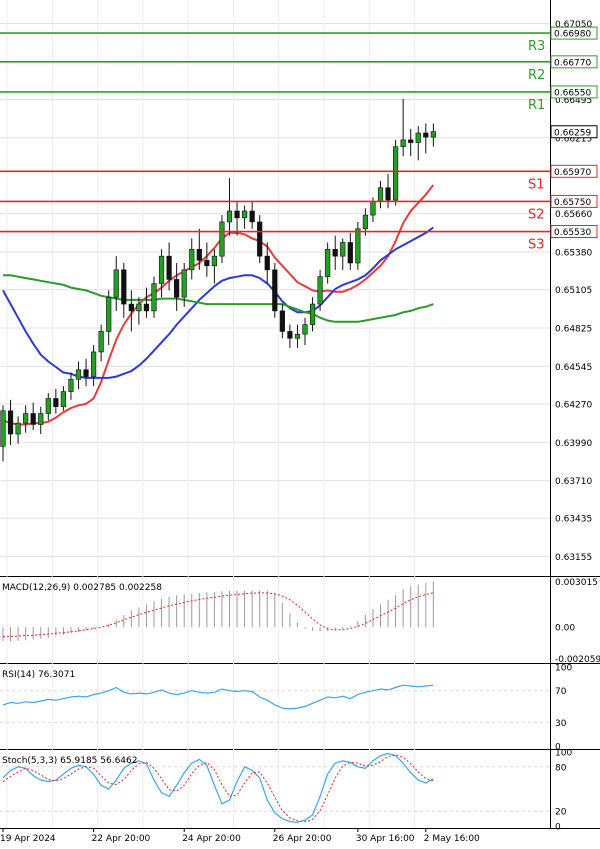 The height and width of the screenshot is (849, 600). I want to click on level-price-label-r2: 0.66770, so click(572, 63).